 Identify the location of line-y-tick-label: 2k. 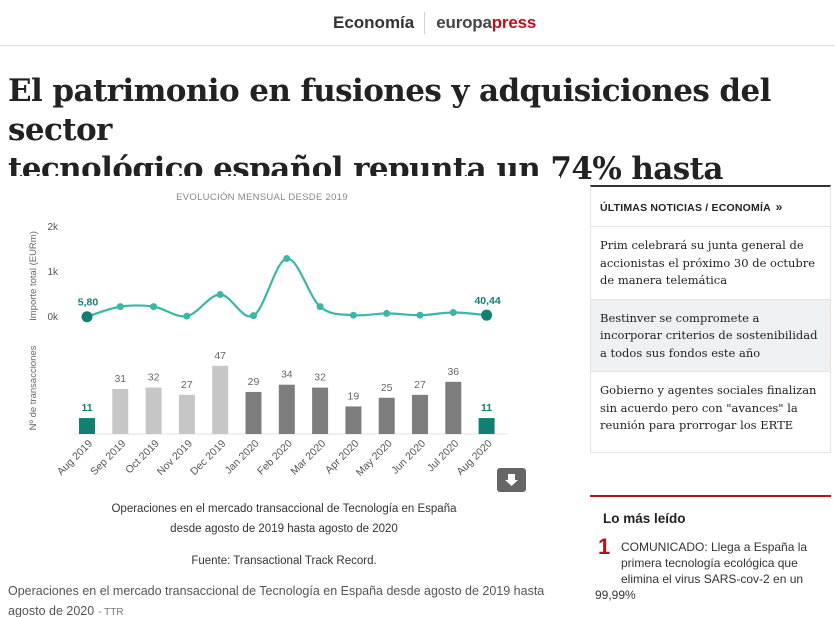
(53, 227).